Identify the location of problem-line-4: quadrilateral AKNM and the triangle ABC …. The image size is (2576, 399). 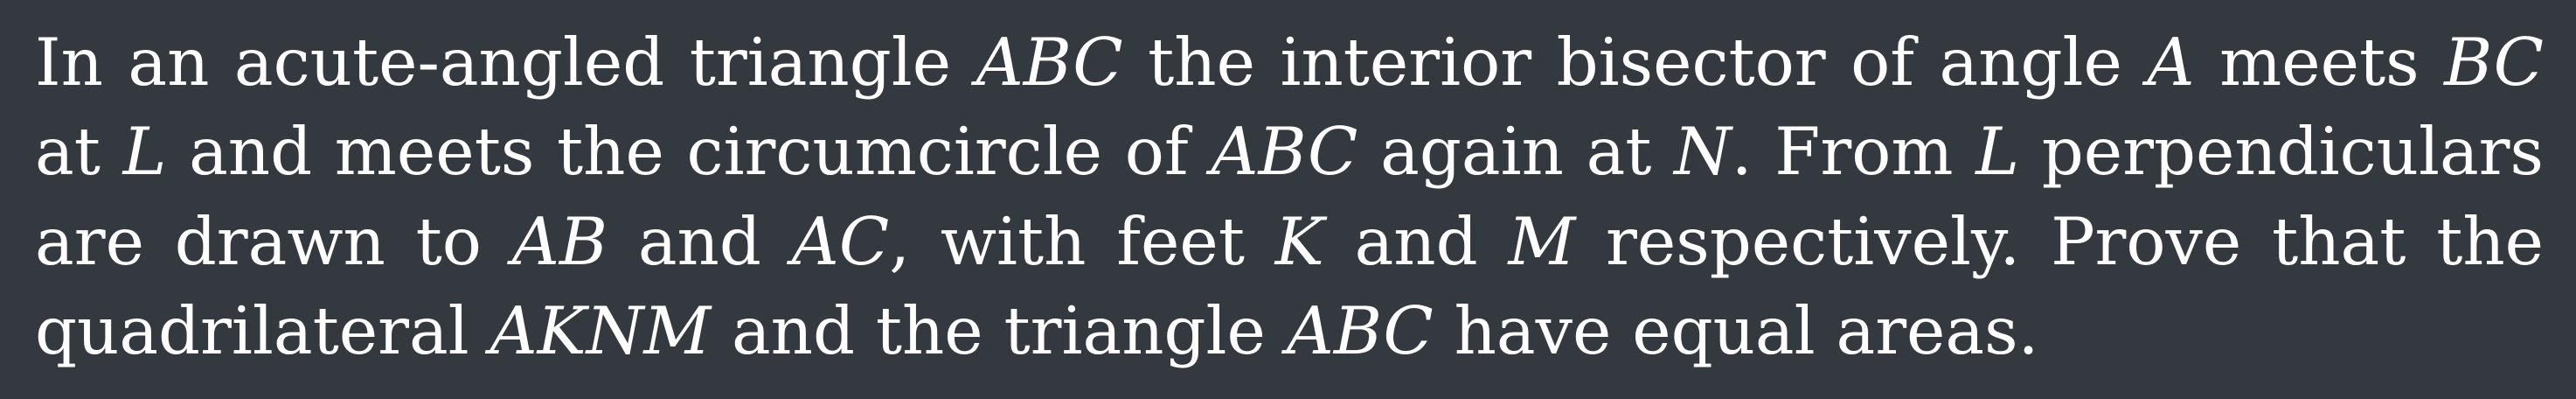
(1036, 331).